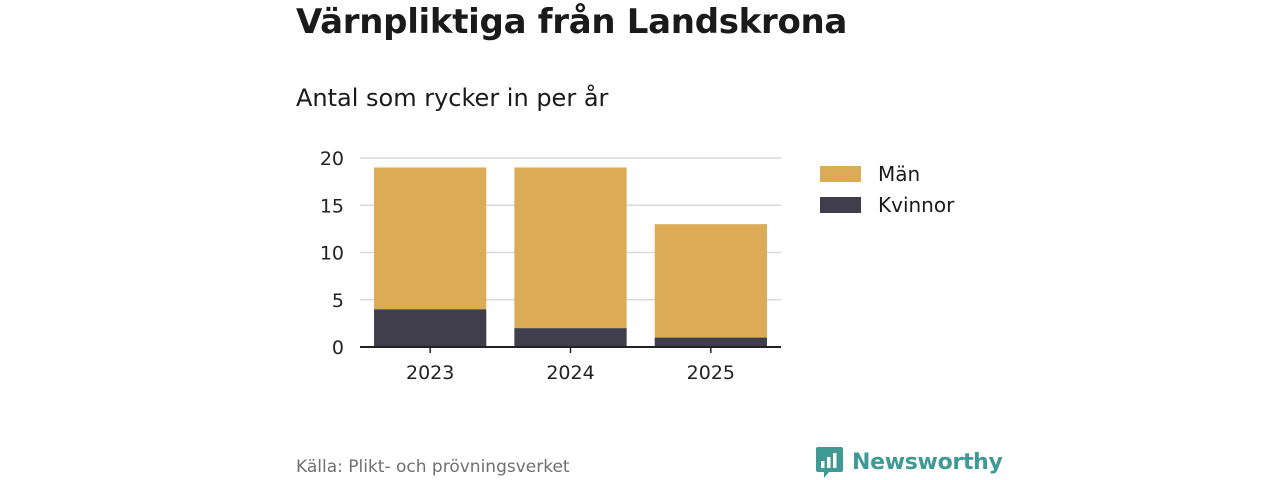  I want to click on legend-item-kvinnor: Kvinnor, so click(887, 204).